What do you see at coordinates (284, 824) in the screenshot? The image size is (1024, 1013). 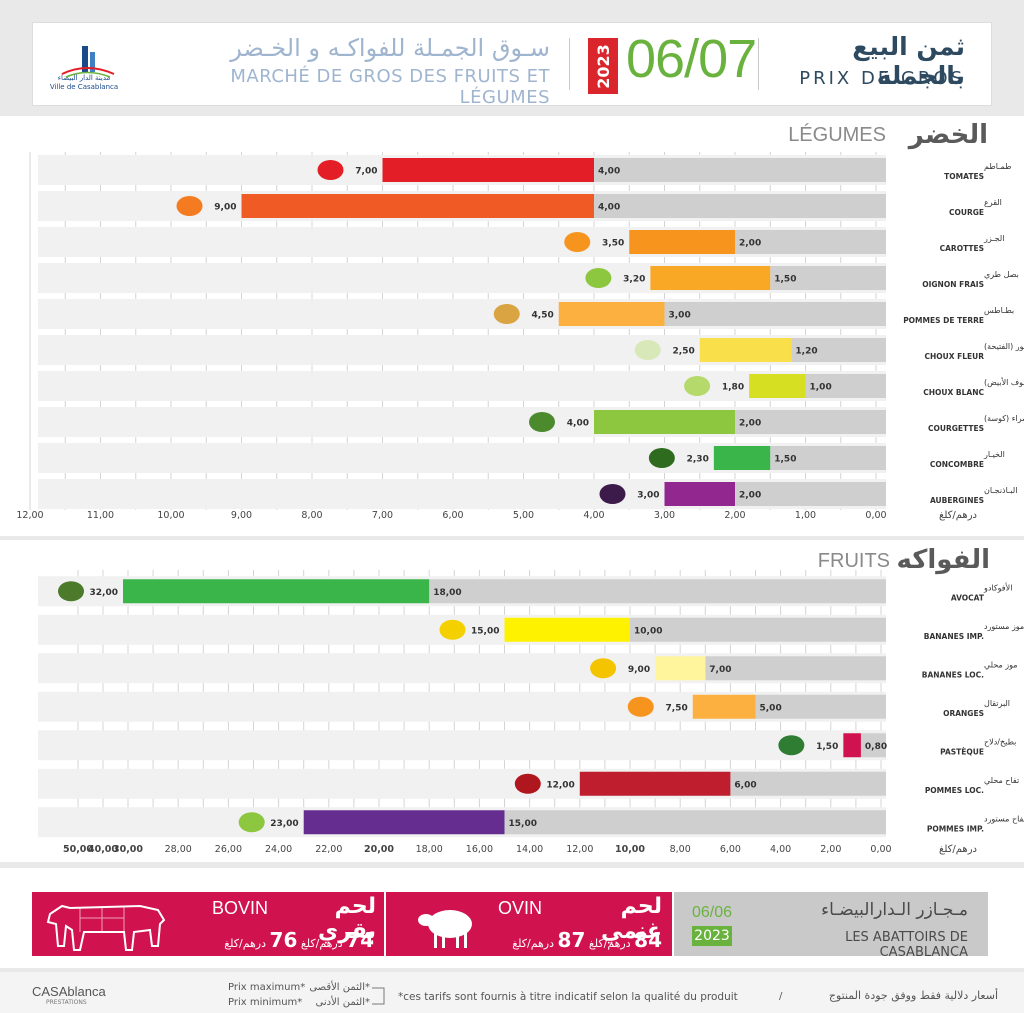 I see `max-label: 23,00` at bounding box center [284, 824].